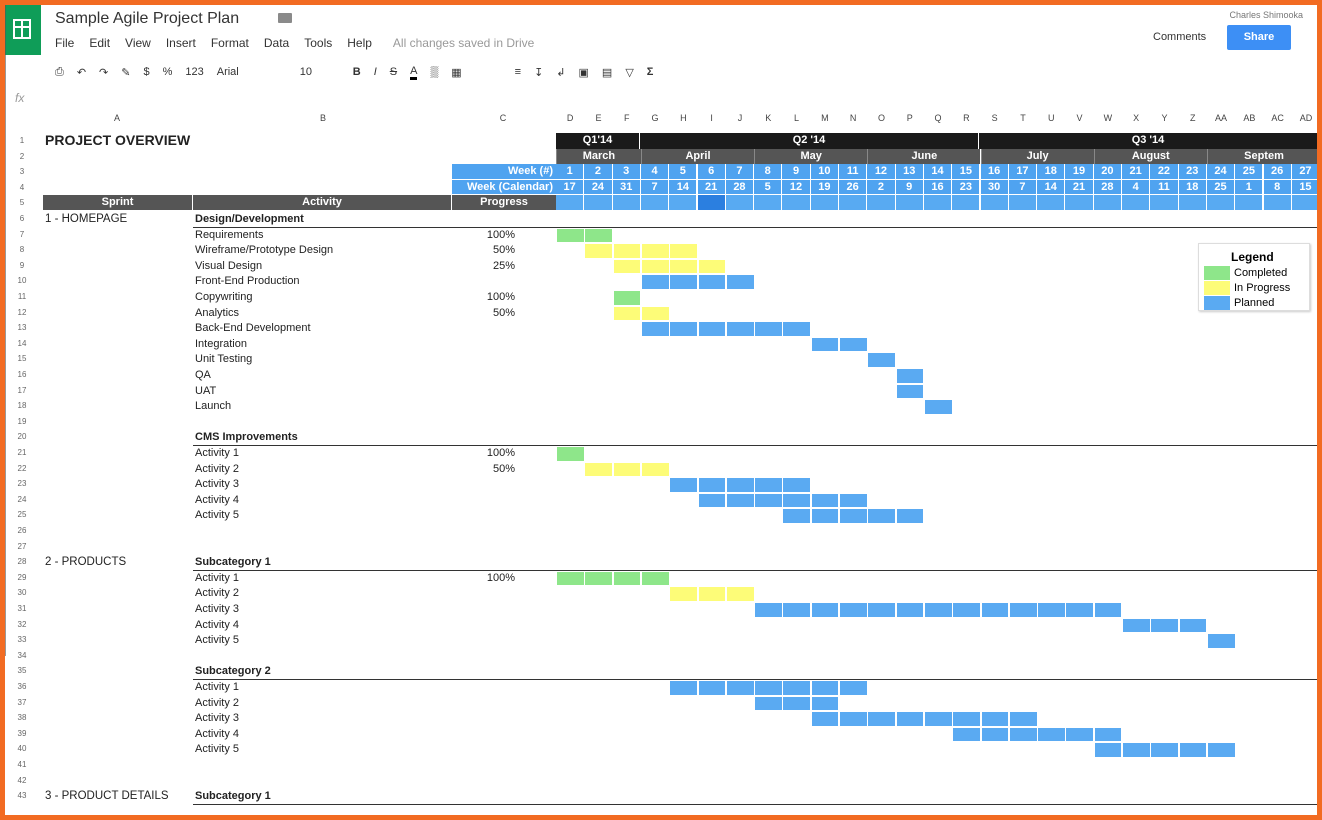 Image resolution: width=1322 pixels, height=820 pixels. I want to click on row-number: 36, so click(22, 686).